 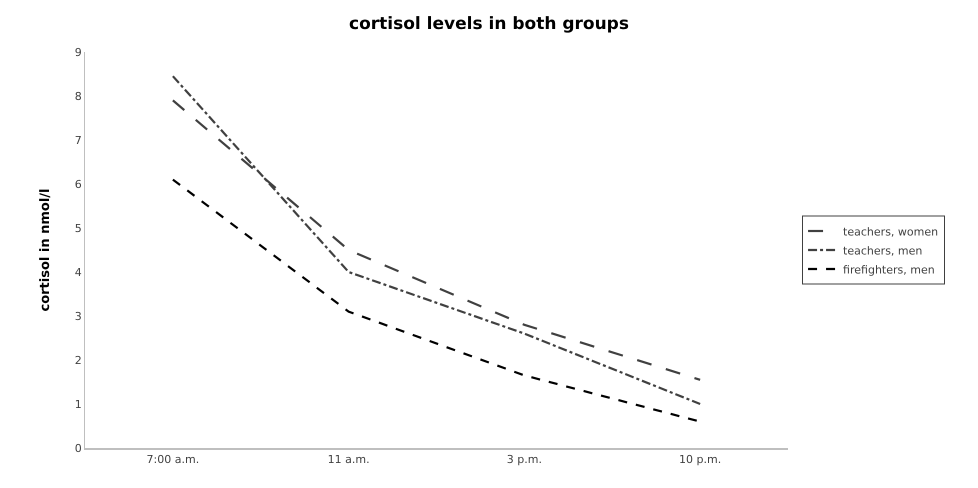 I want to click on y-tick-label: 0, so click(x=78, y=448).